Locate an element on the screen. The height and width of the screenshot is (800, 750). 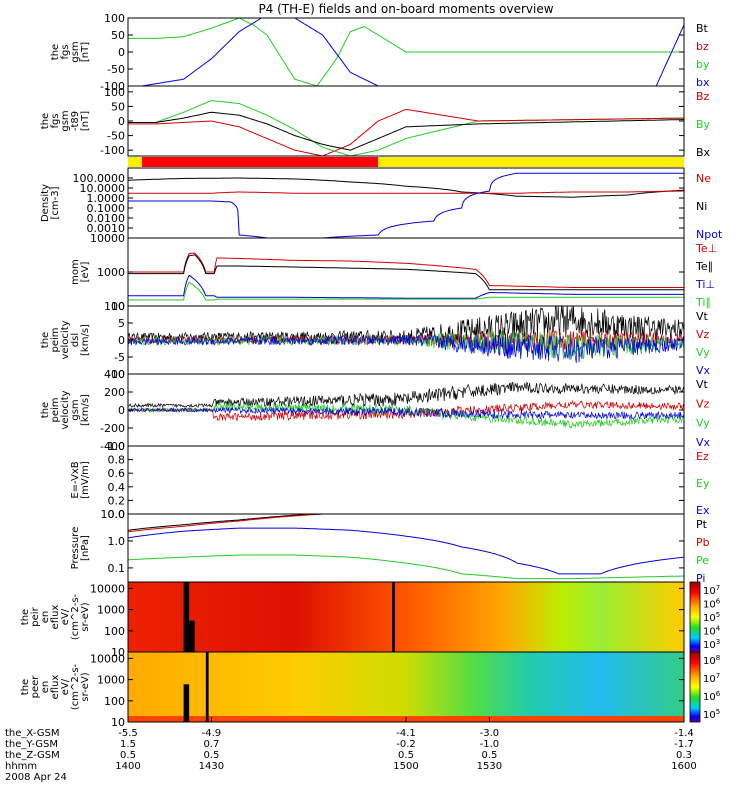
y-axis-label: Density is located at coordinates (45, 203).